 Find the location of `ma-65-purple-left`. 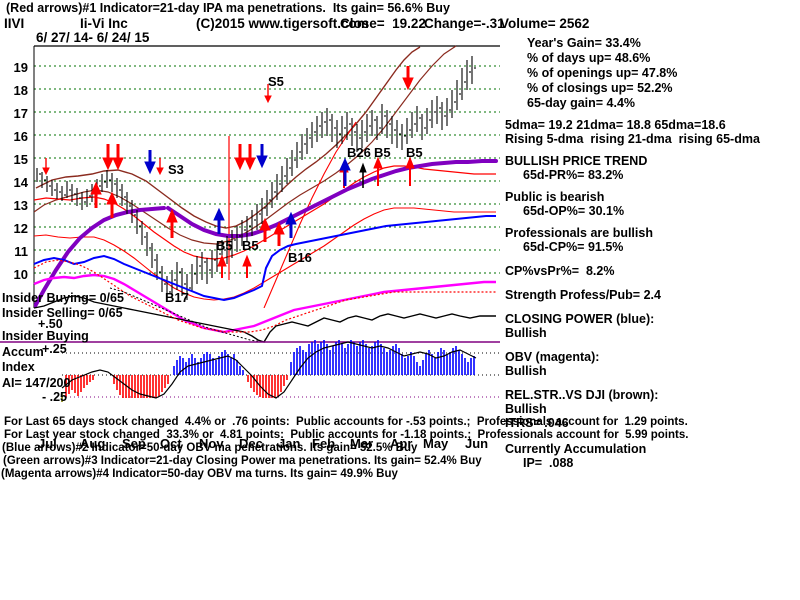

ma-65-purple-left is located at coordinates (100, 257).